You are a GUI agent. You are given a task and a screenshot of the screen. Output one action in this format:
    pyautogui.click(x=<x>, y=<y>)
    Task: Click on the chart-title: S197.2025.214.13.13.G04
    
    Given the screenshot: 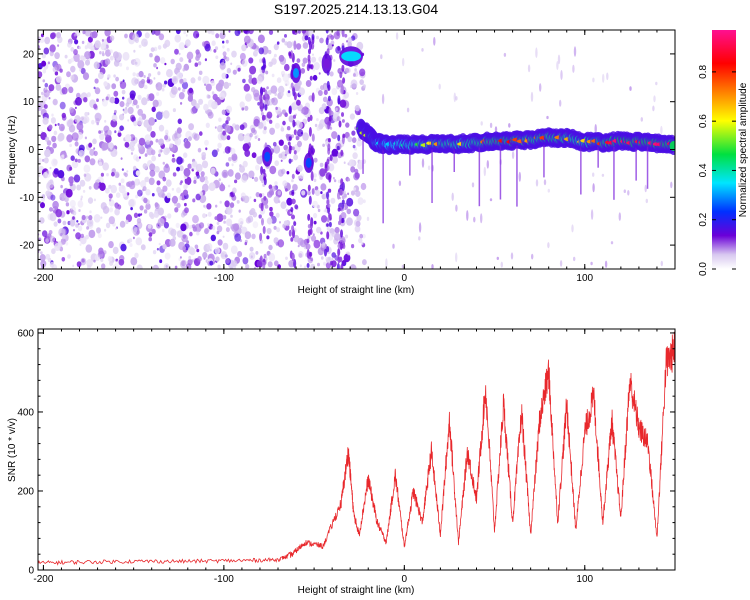 What is the action you would take?
    pyautogui.click(x=356, y=9)
    